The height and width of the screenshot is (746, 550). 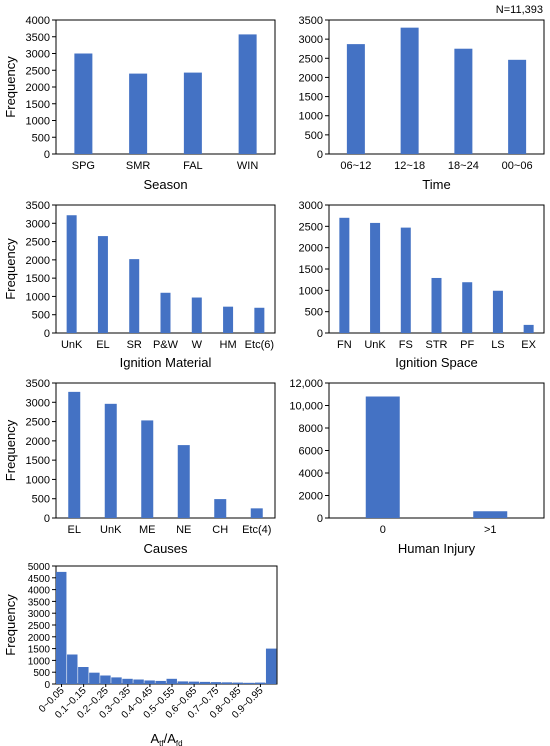 I want to click on y-tick-label: 8000, so click(x=311, y=429).